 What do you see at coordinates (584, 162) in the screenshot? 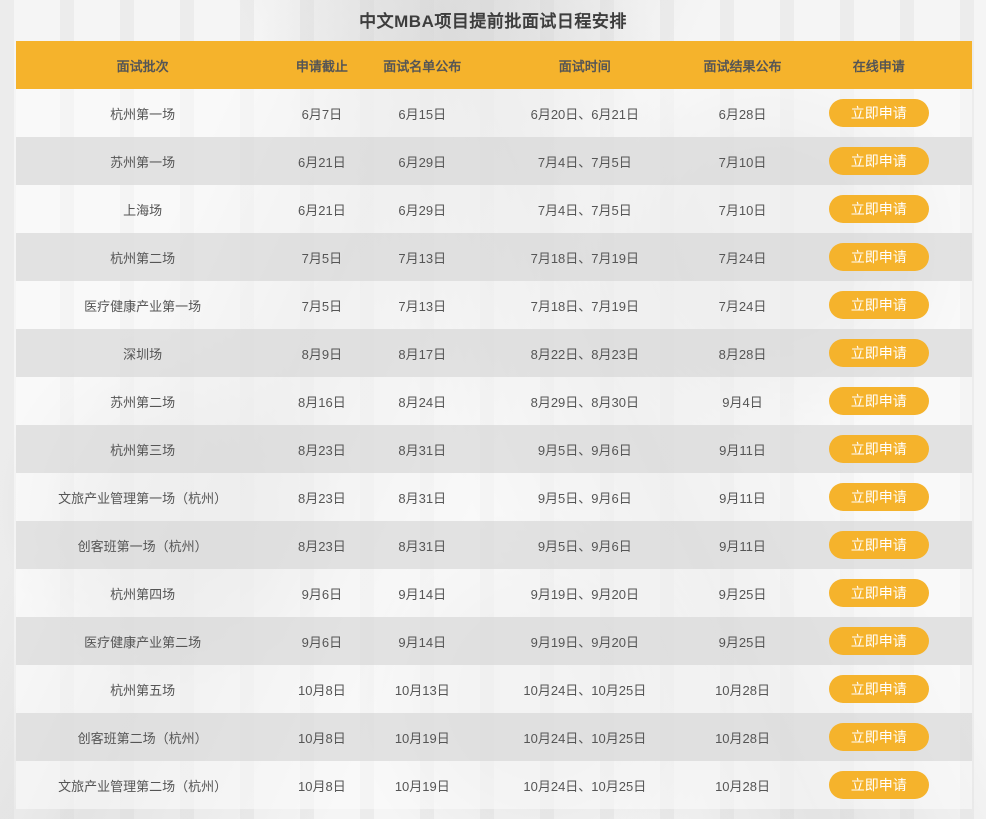
I see `interview-time-cell: 7月4日、7月5日` at bounding box center [584, 162].